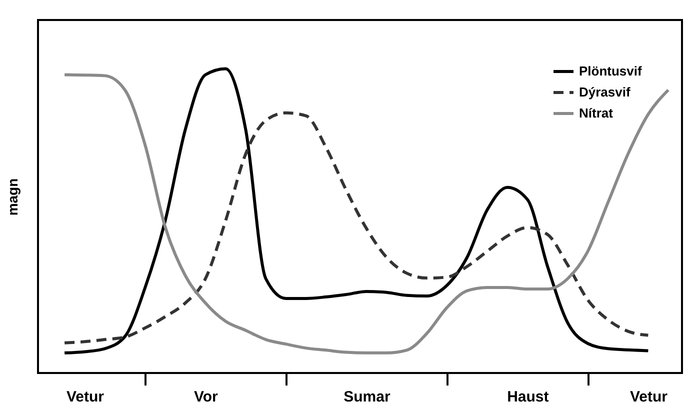  What do you see at coordinates (367, 397) in the screenshot?
I see `x-tick-label: Sumar` at bounding box center [367, 397].